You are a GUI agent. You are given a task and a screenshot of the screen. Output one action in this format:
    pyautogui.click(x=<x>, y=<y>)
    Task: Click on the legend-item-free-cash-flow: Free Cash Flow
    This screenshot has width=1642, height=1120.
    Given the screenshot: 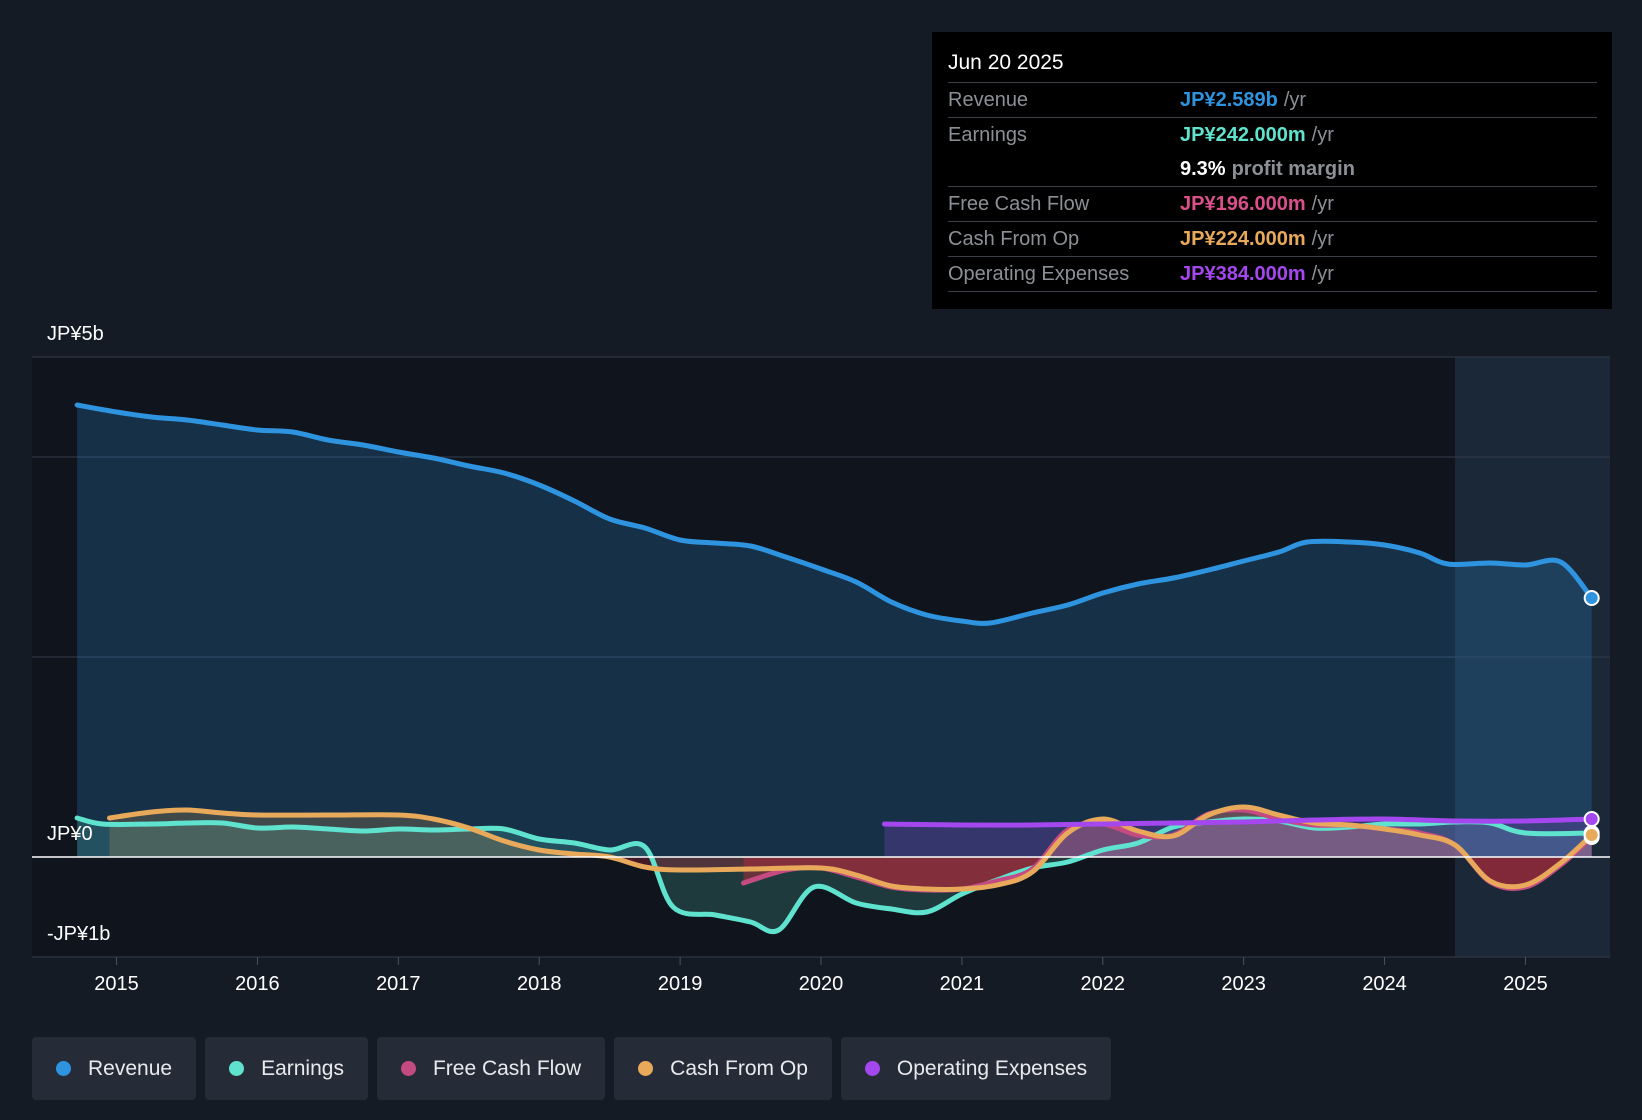 What is the action you would take?
    pyautogui.click(x=491, y=1068)
    